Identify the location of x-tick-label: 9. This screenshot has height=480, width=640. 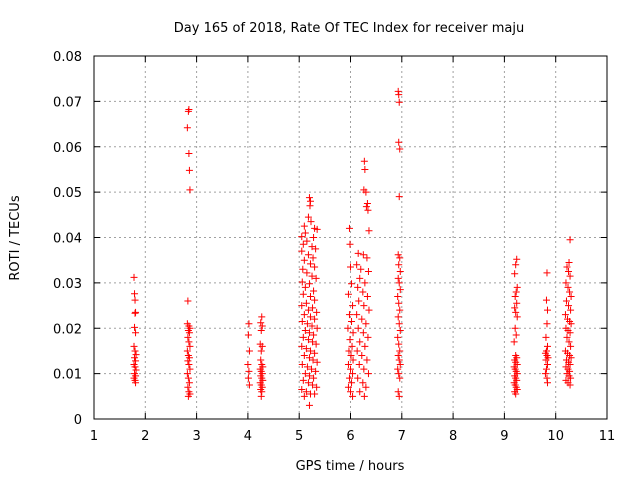
(504, 436).